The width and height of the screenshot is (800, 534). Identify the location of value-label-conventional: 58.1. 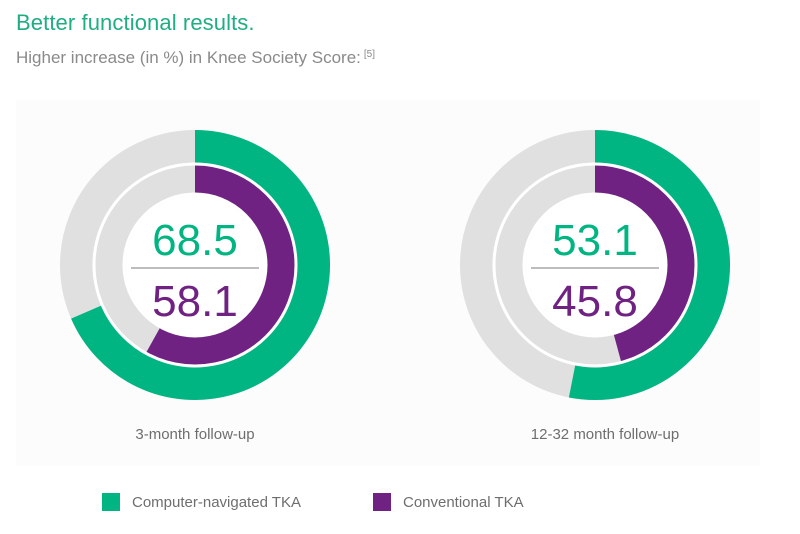
(195, 301).